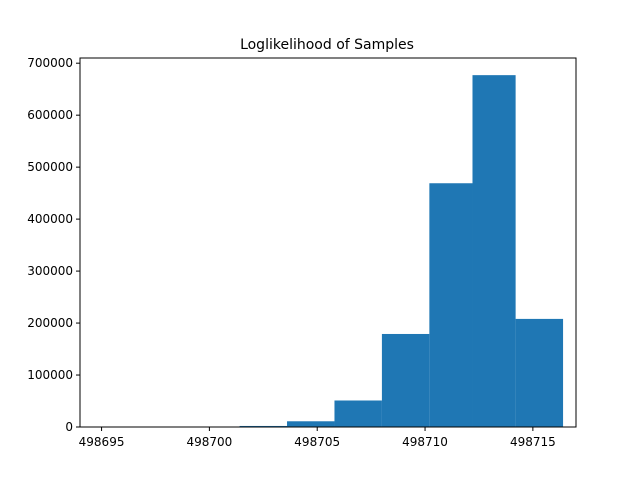 This screenshot has height=480, width=640. I want to click on y-tick-label-1: 100000, so click(50, 375).